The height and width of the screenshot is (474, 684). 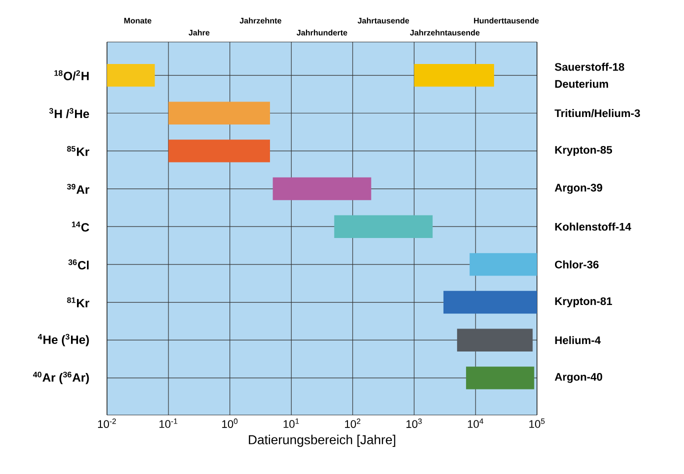 What do you see at coordinates (476, 423) in the screenshot?
I see `x-tick-label: 10$^{4}$` at bounding box center [476, 423].